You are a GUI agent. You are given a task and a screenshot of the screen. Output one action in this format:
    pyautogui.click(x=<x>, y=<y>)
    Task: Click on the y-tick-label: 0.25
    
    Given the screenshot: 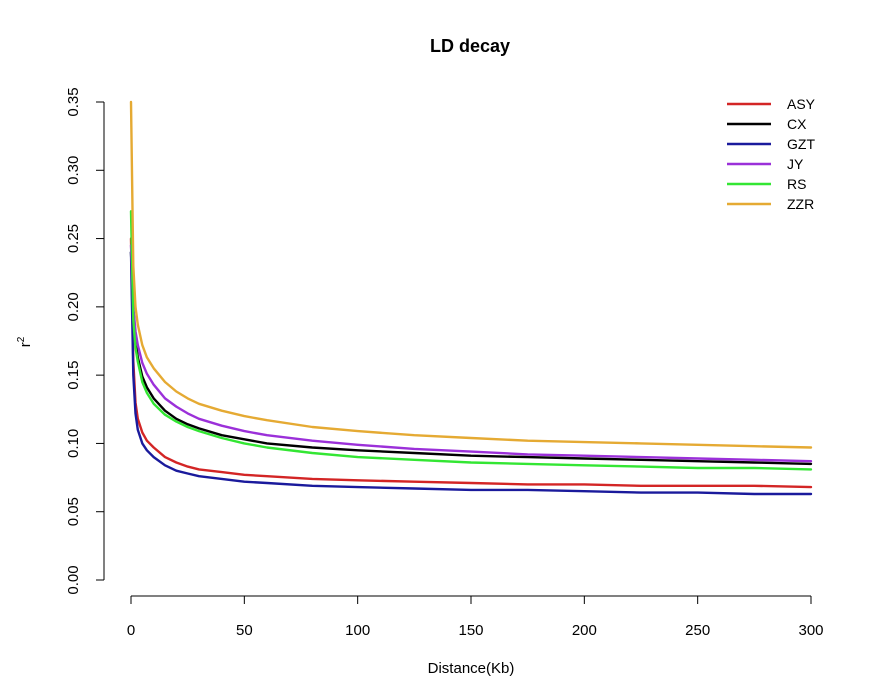 What is the action you would take?
    pyautogui.click(x=73, y=238)
    